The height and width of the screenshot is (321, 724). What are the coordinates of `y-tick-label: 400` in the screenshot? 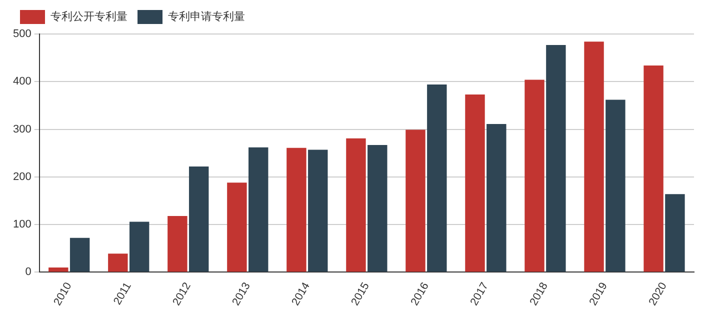 It's located at (22, 82).